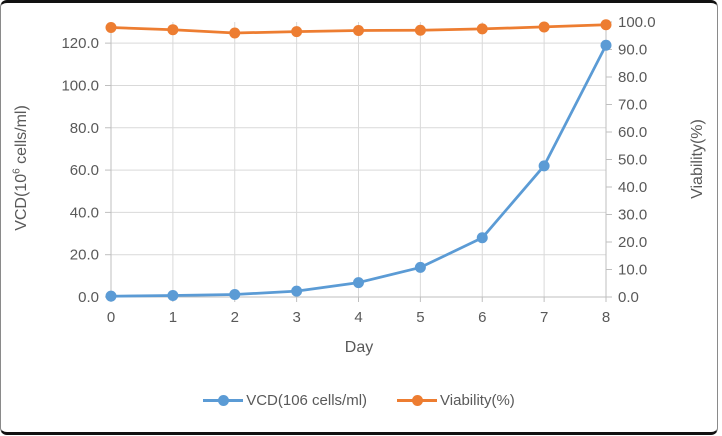 The height and width of the screenshot is (436, 722). I want to click on chart-legend: VCD(106 cells/ml) Viability(%), so click(359, 400).